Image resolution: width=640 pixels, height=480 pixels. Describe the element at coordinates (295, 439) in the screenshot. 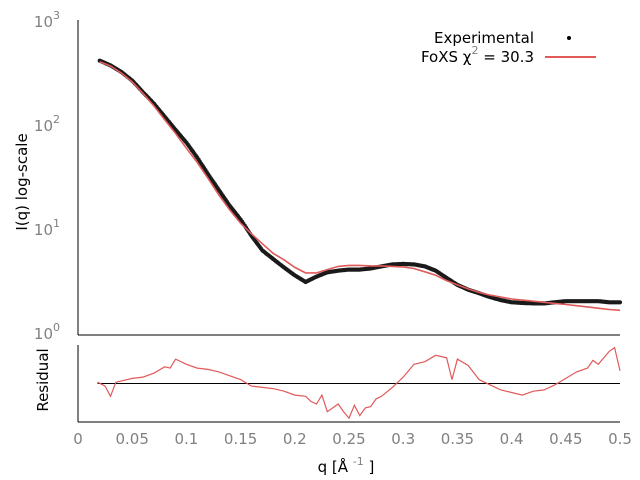

I see `x-tick-label: 0.2` at that location.